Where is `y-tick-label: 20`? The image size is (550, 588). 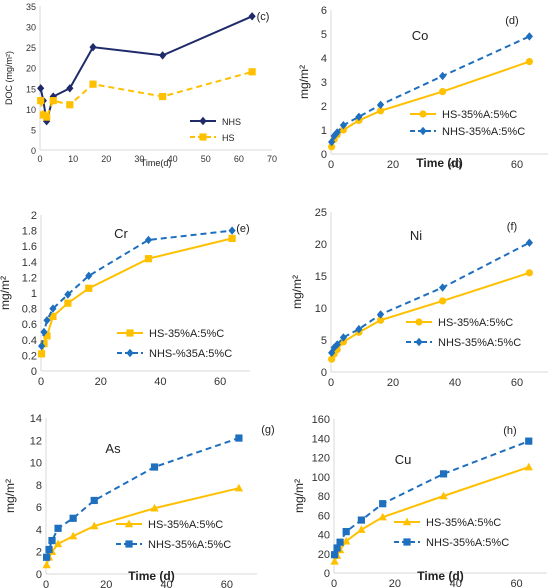 y-tick-label: 20 is located at coordinates (321, 245).